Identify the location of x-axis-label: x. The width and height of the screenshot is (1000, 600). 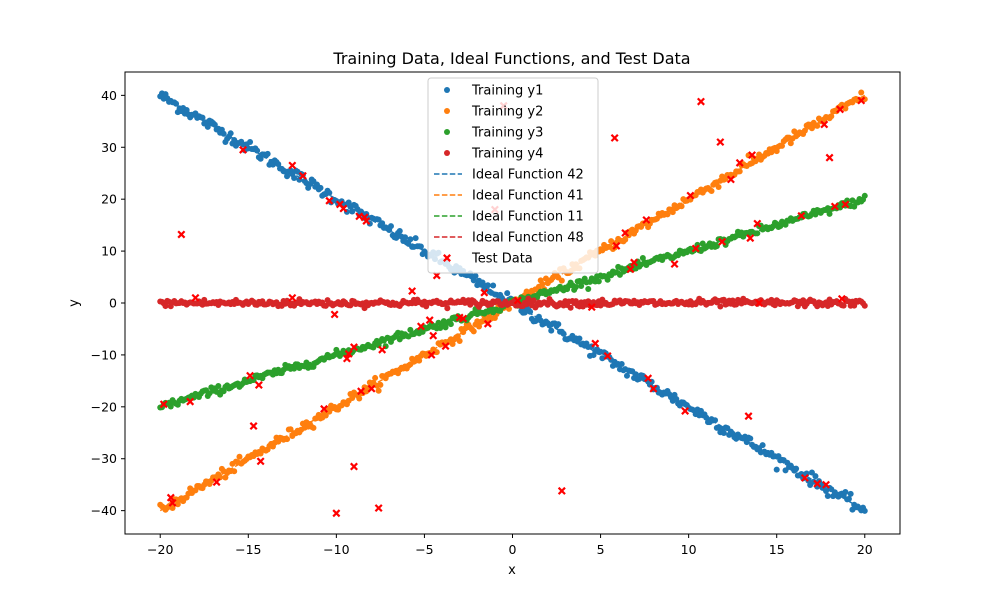
(512, 570).